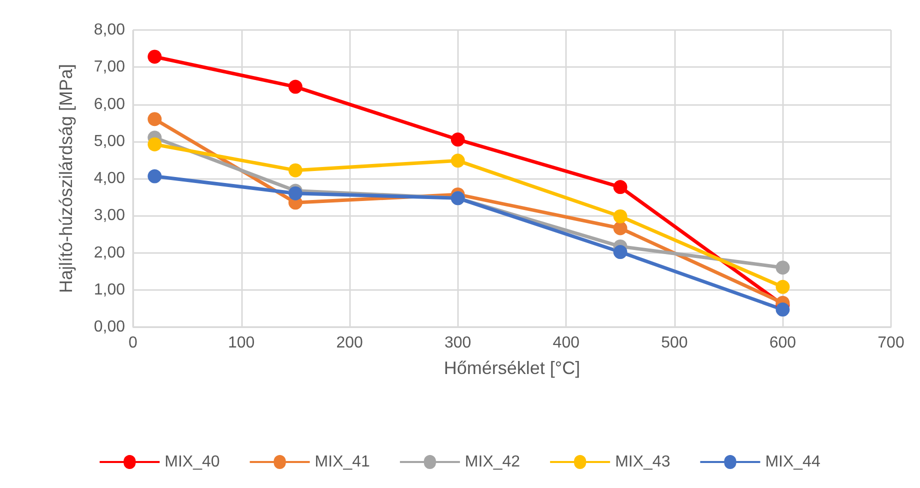 The width and height of the screenshot is (920, 488). What do you see at coordinates (674, 343) in the screenshot?
I see `x-tick-label: 500` at bounding box center [674, 343].